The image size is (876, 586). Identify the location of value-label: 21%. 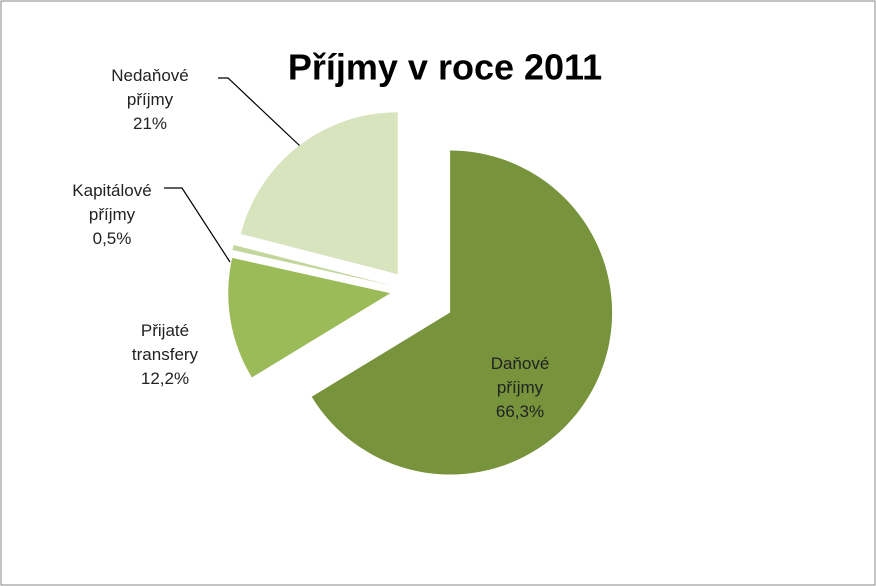
(150, 123).